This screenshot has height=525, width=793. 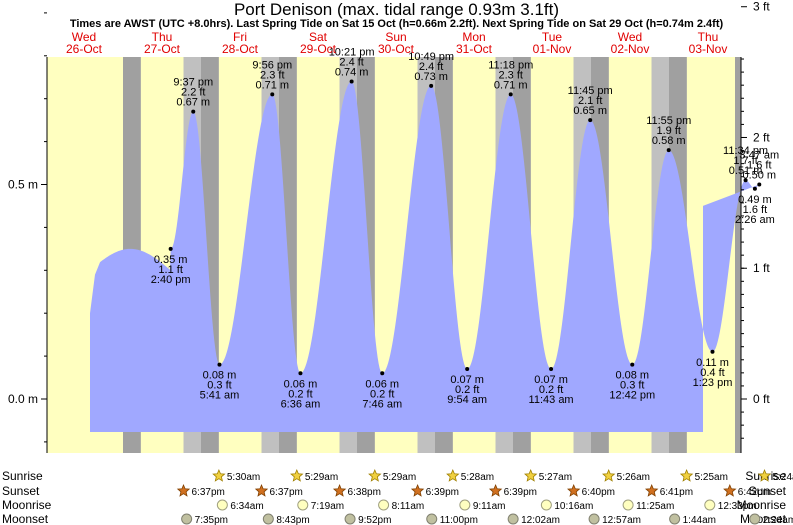 I want to click on tide-height-m-label: 0.74 m, so click(x=352, y=73).